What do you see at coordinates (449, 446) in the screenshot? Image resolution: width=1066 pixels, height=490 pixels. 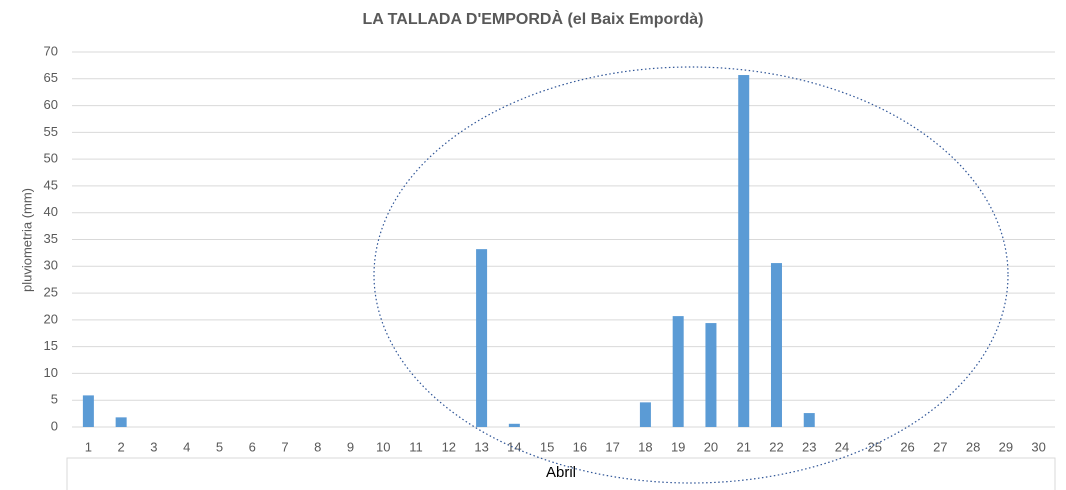 I see `x-tick-label: 12` at bounding box center [449, 446].